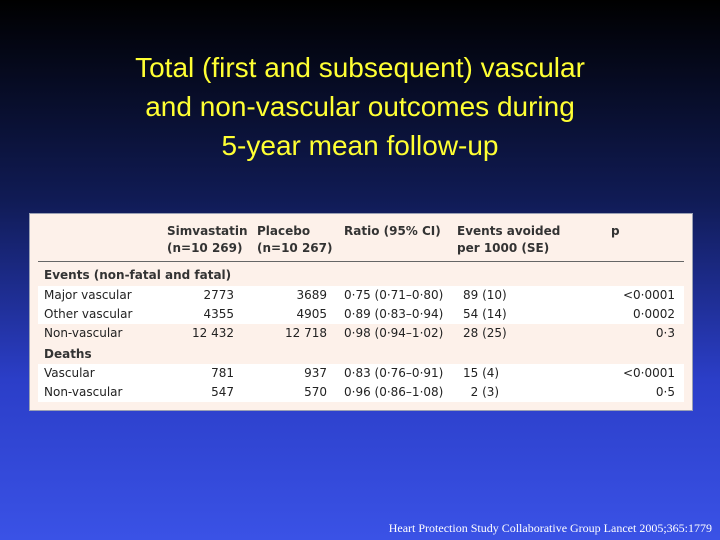  I want to click on ratio-value: 0·98 (0·94–1·02), so click(394, 333).